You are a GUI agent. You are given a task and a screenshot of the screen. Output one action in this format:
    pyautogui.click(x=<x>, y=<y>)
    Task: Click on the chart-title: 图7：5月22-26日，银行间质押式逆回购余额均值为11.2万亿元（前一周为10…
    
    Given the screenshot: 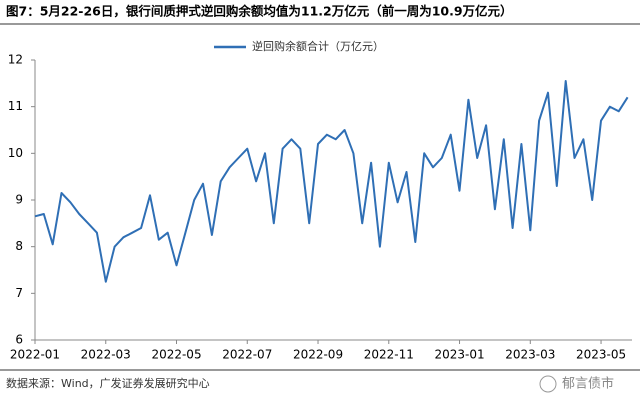 What is the action you would take?
    pyautogui.click(x=259, y=11)
    